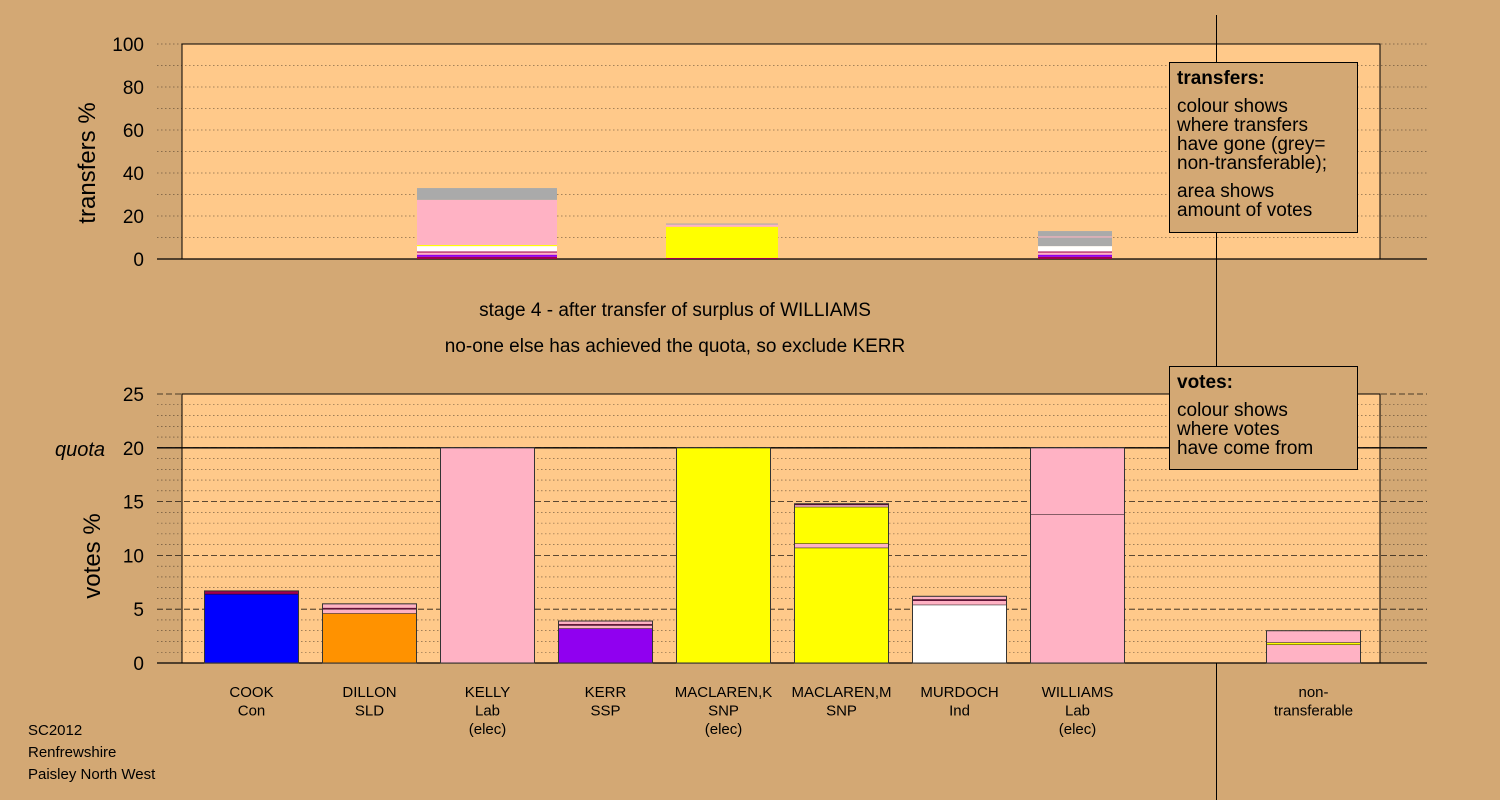 Image resolution: width=1500 pixels, height=800 pixels. Describe the element at coordinates (1252, 163) in the screenshot. I see `transfers-legend-line: non-transferable);` at that location.